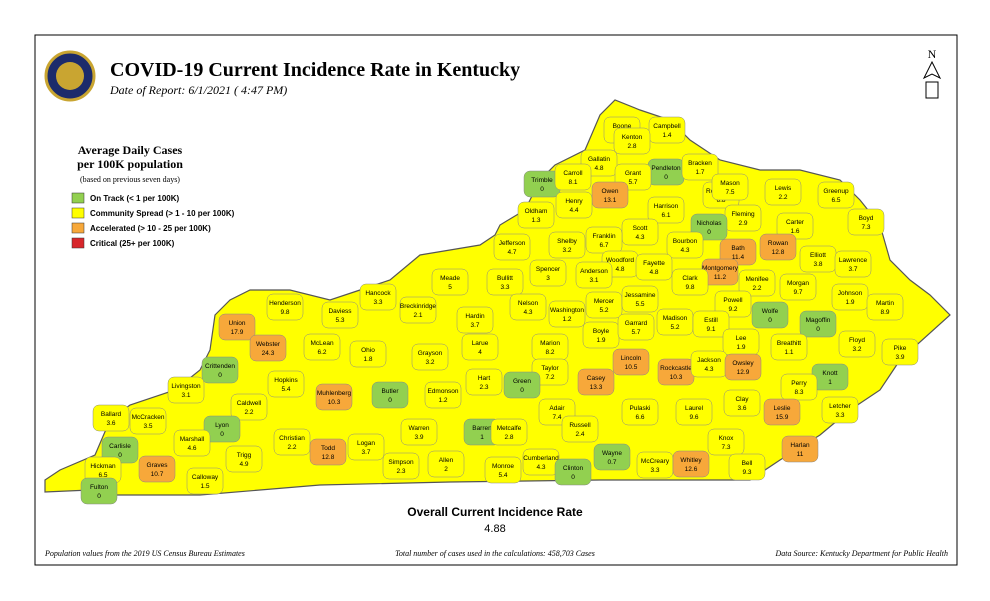 The height and width of the screenshot is (601, 990). Describe the element at coordinates (693, 417) in the screenshot. I see `county-value: 9.6` at that location.